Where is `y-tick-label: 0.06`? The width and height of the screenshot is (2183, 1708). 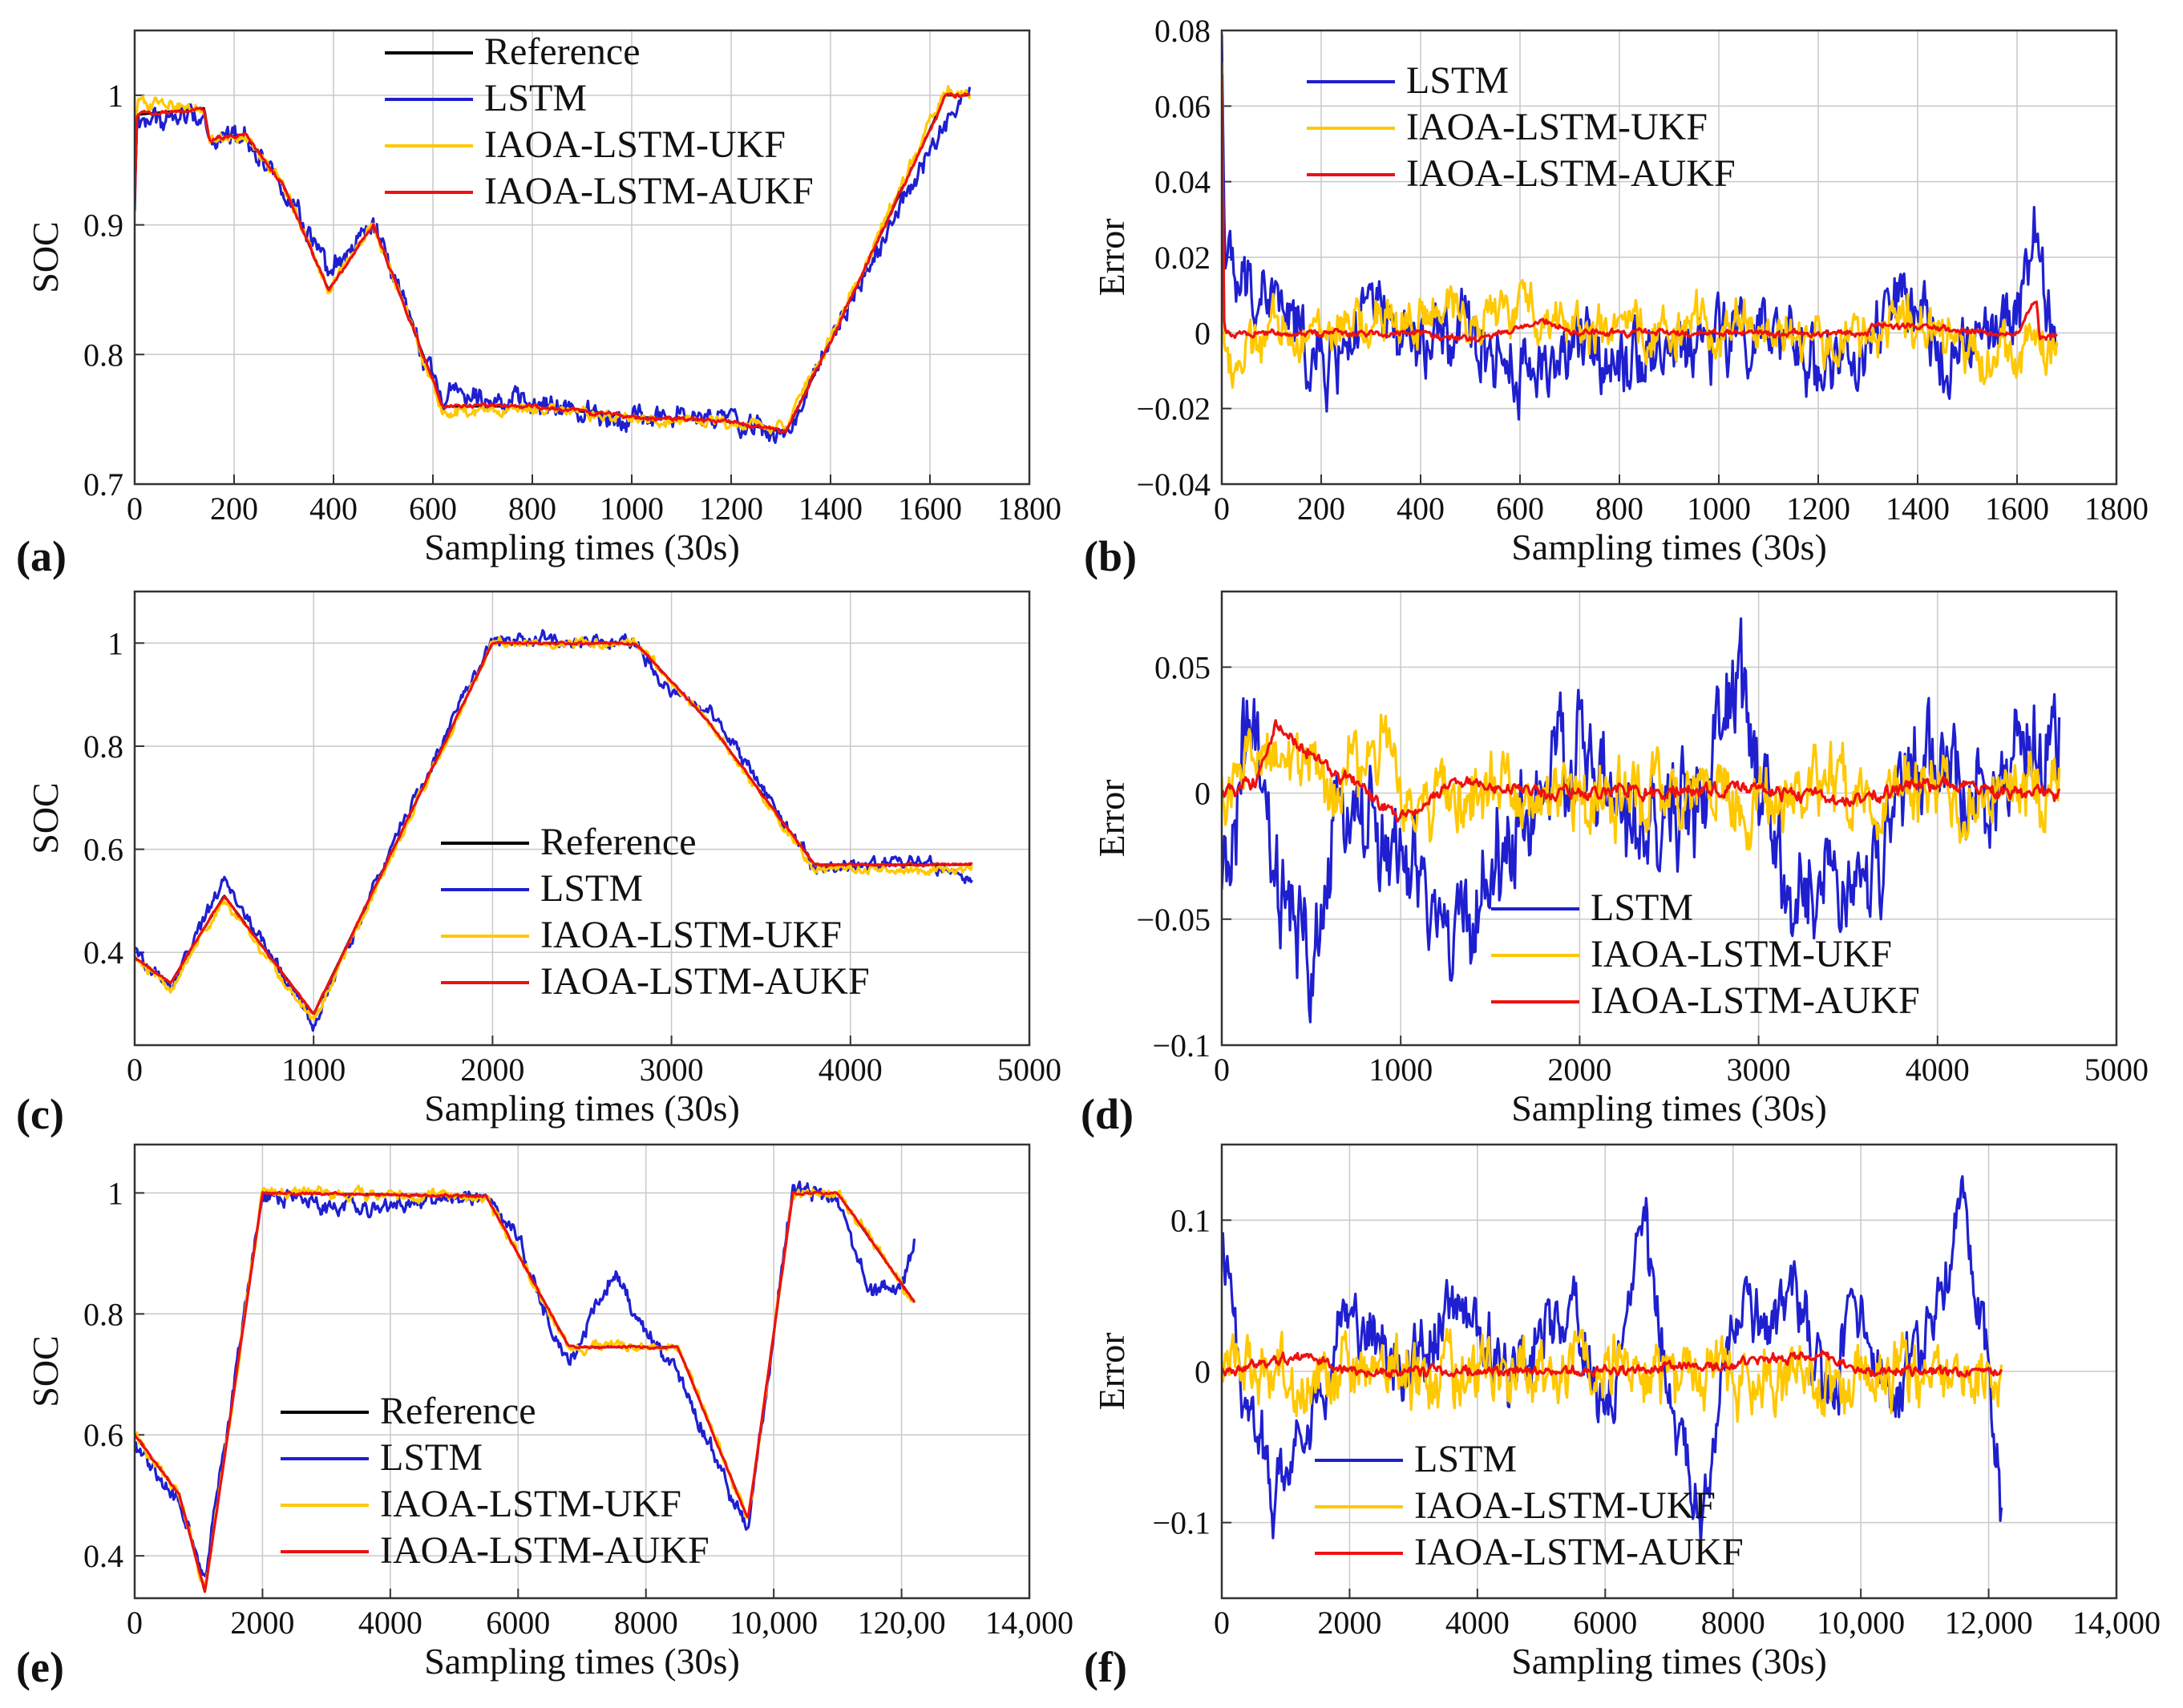
y-tick-label: 0.06 is located at coordinates (1182, 106).